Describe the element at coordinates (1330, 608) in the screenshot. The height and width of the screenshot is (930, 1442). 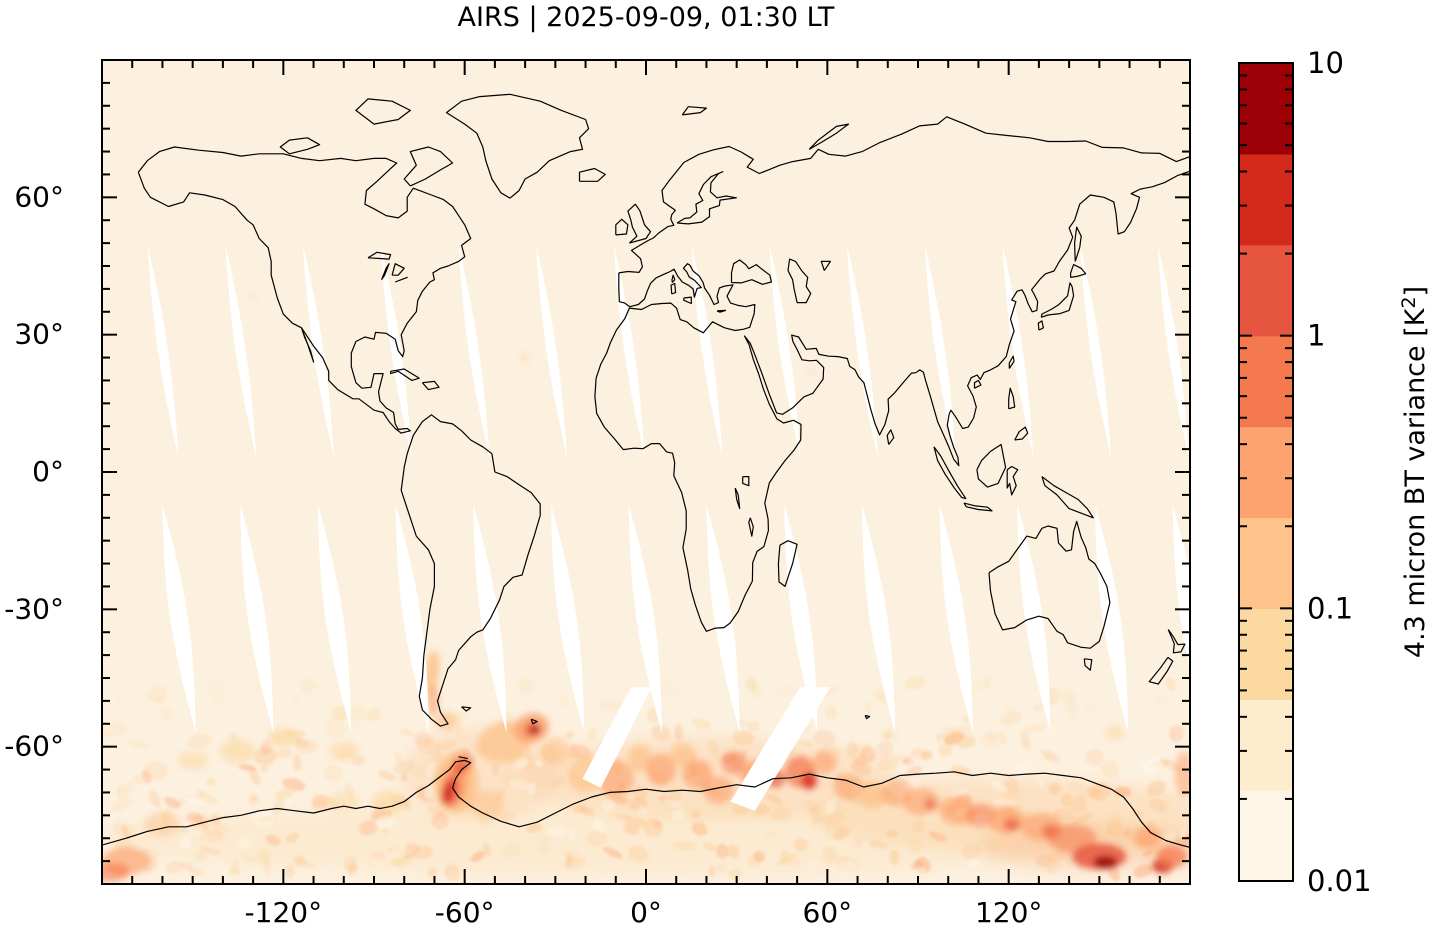
I see `colorbar-tick-label: 0.1` at that location.